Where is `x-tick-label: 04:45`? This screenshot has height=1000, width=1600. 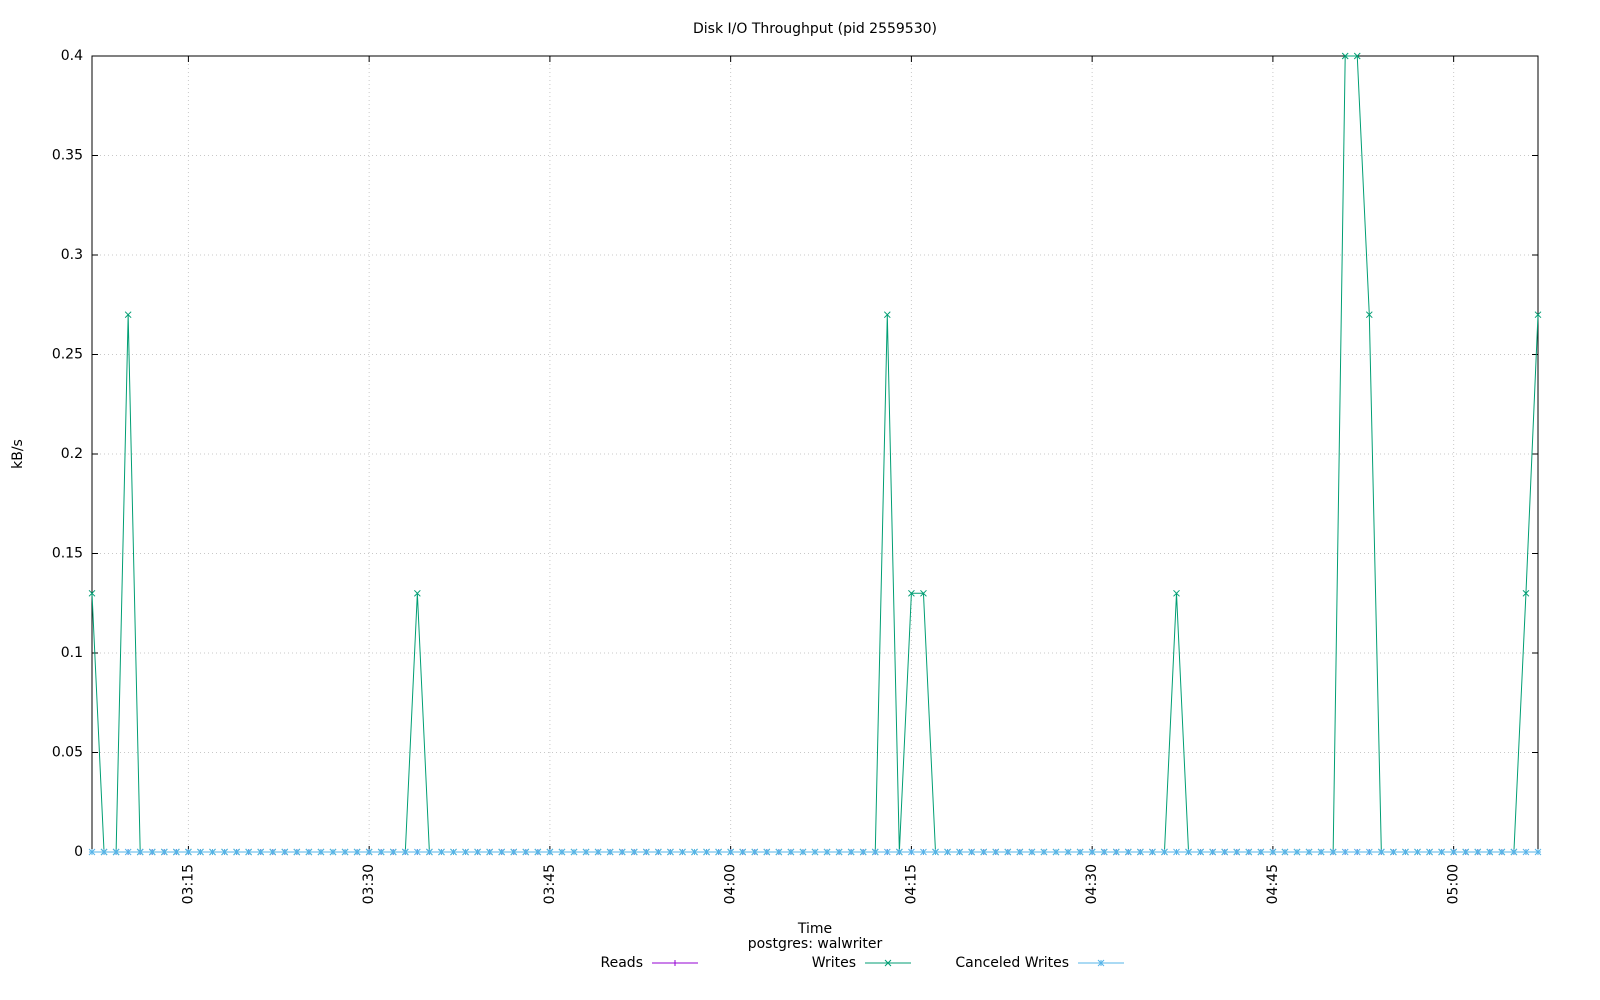 x-tick-label: 04:45 is located at coordinates (1273, 884).